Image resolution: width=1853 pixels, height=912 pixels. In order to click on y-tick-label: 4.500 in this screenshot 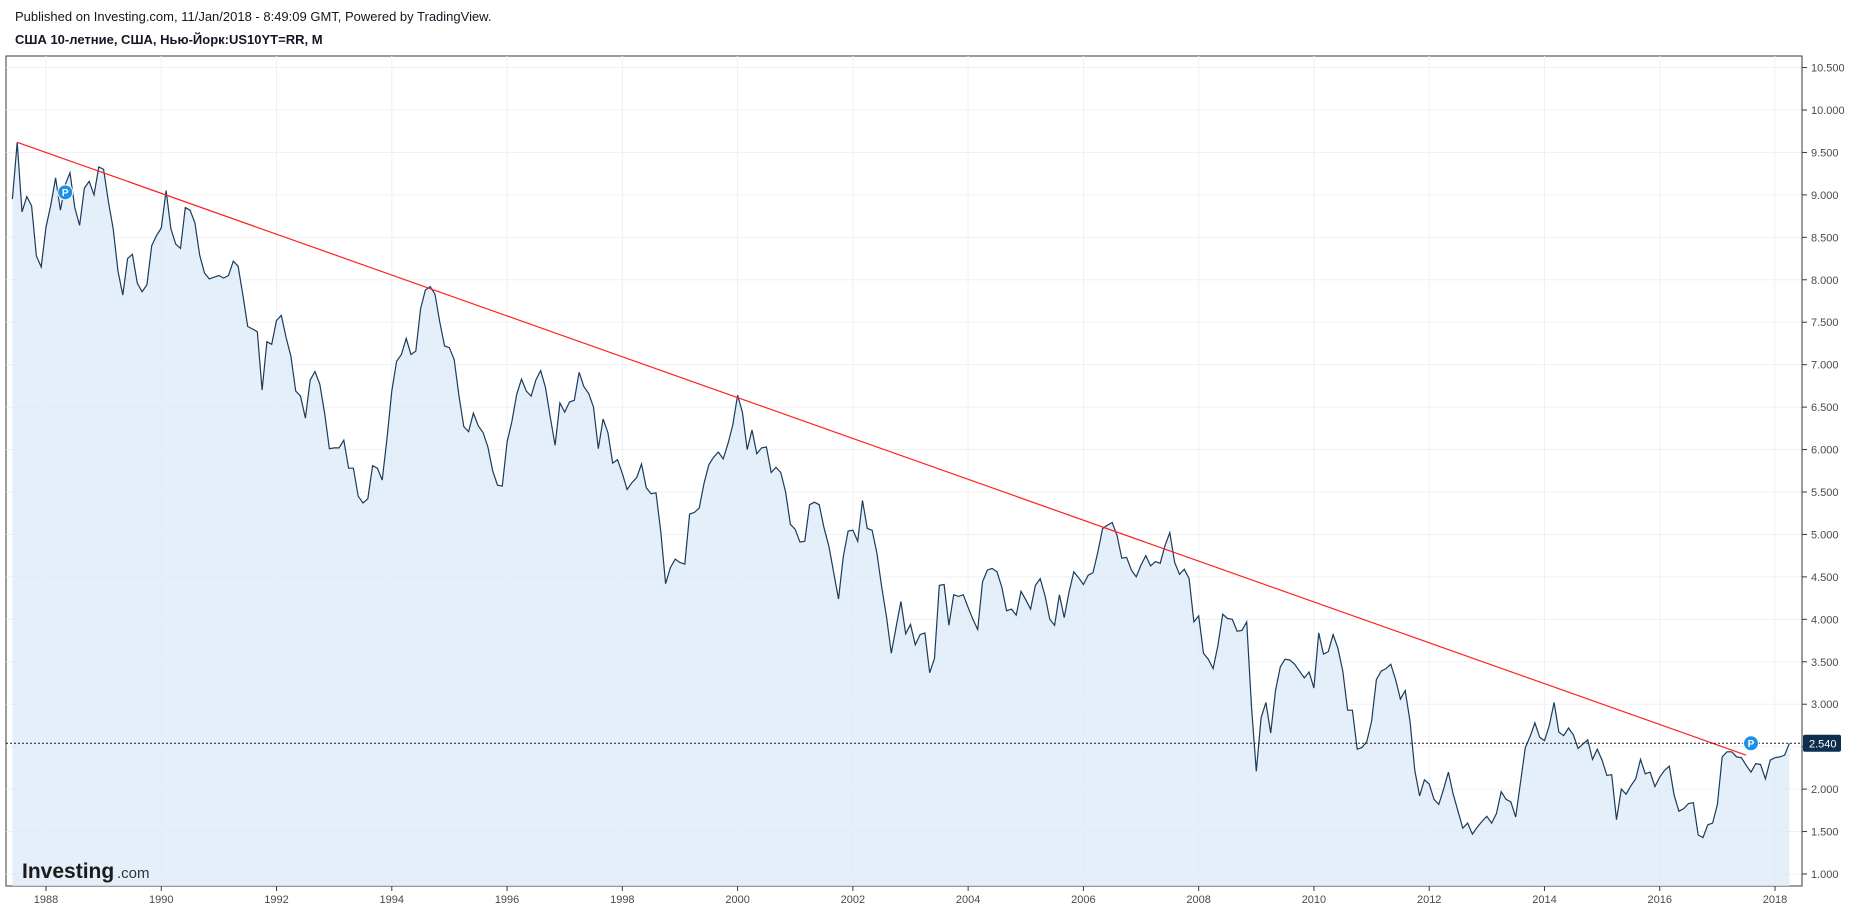, I will do `click(1825, 578)`.